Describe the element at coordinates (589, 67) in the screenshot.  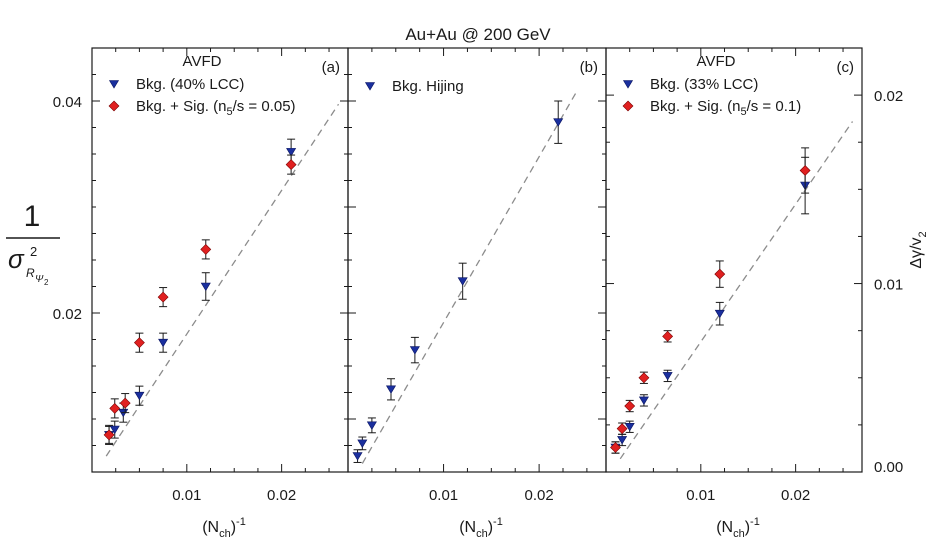
I see `panel-tag: (b)` at that location.